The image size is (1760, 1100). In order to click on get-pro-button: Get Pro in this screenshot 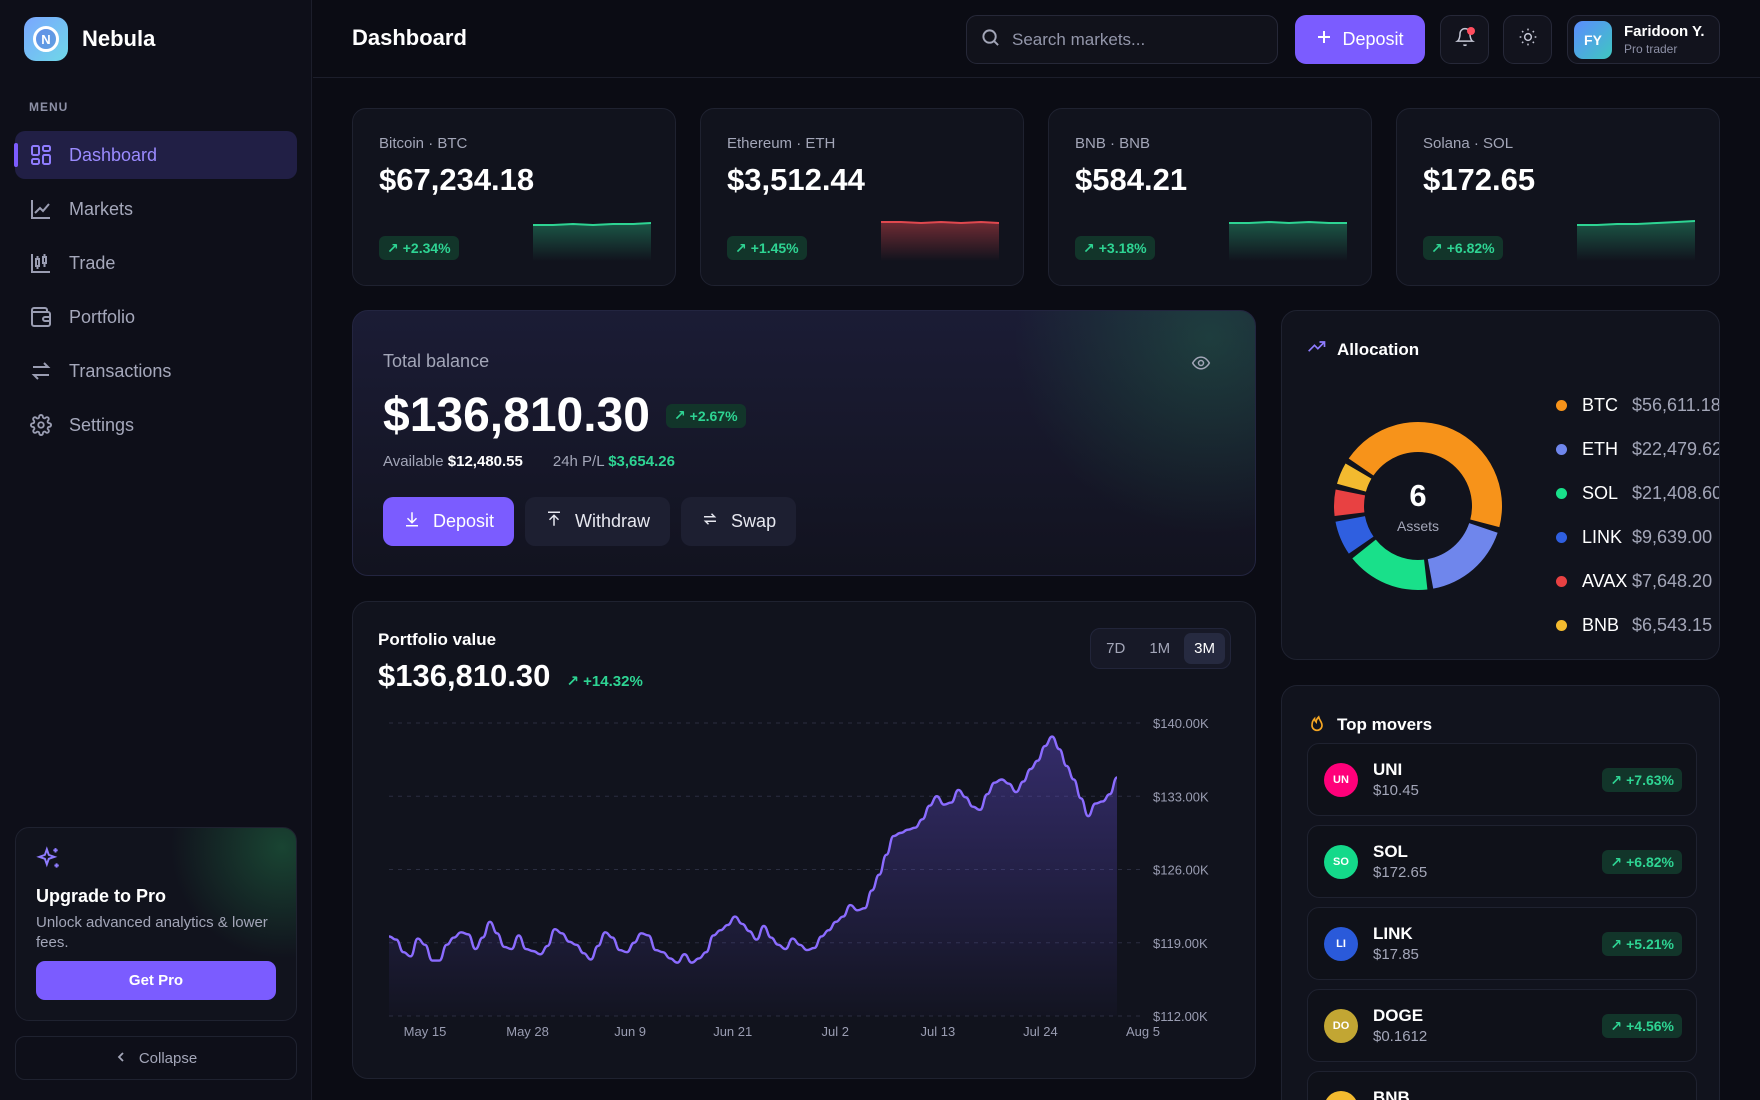, I will do `click(156, 980)`.